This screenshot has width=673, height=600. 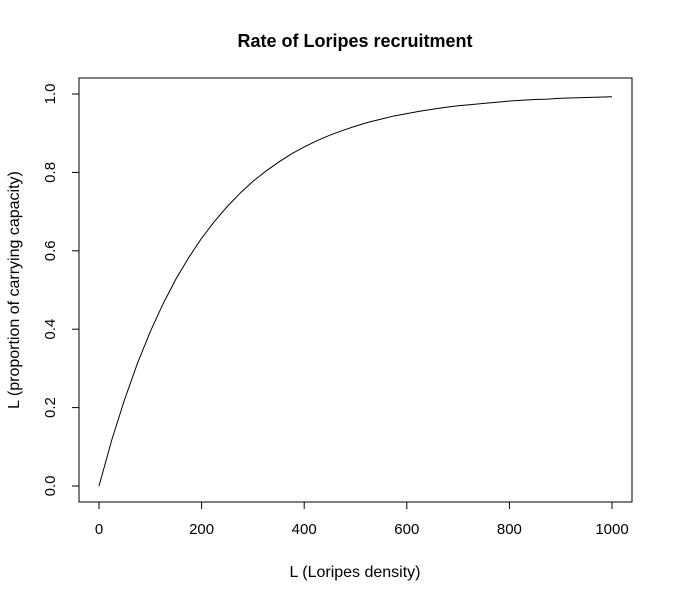 I want to click on x-axis: 0 200 400 600 800 1000, so click(x=362, y=519).